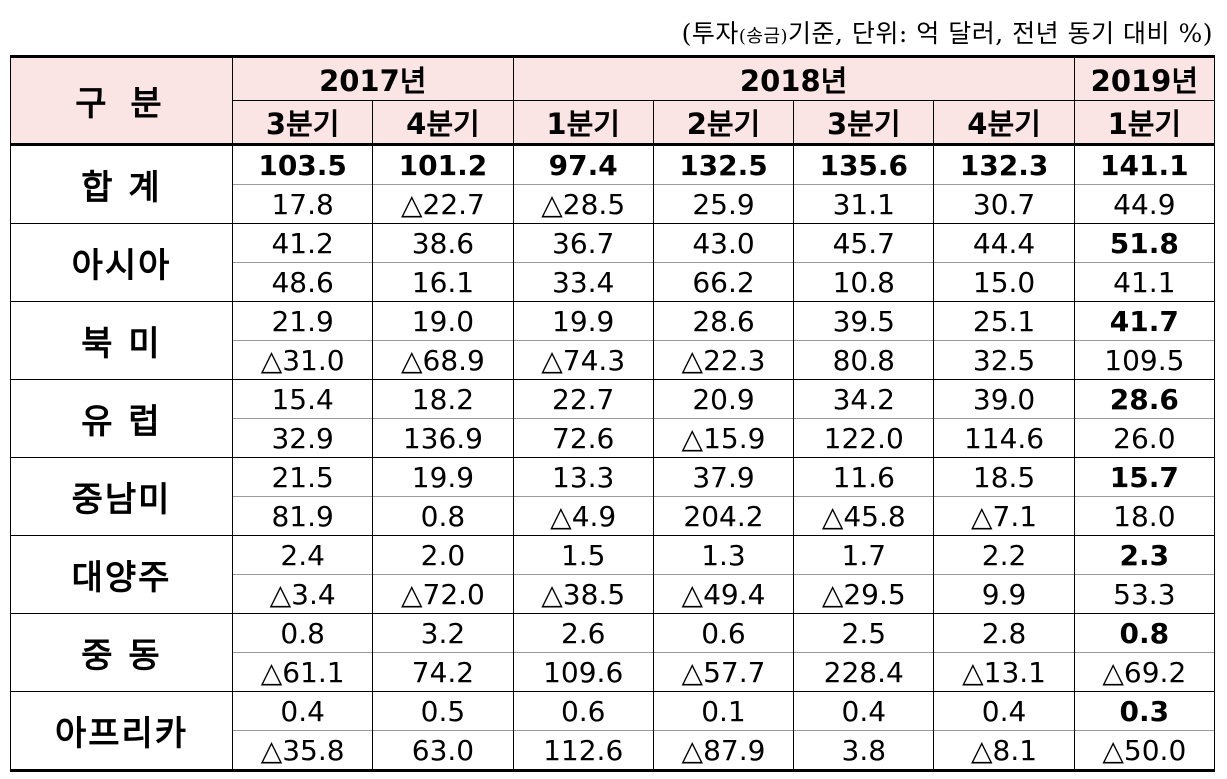 Image resolution: width=1227 pixels, height=779 pixels. What do you see at coordinates (302, 360) in the screenshot?
I see `growth-cell: △31.0` at bounding box center [302, 360].